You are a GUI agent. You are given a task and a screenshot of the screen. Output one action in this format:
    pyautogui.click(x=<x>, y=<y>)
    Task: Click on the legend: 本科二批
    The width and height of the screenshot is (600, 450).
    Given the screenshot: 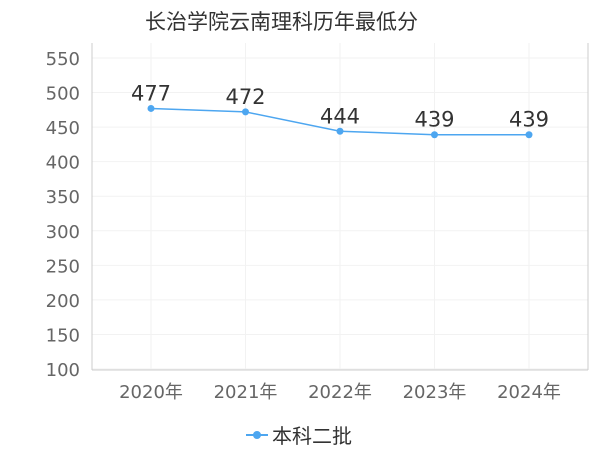 What is the action you would take?
    pyautogui.click(x=299, y=434)
    